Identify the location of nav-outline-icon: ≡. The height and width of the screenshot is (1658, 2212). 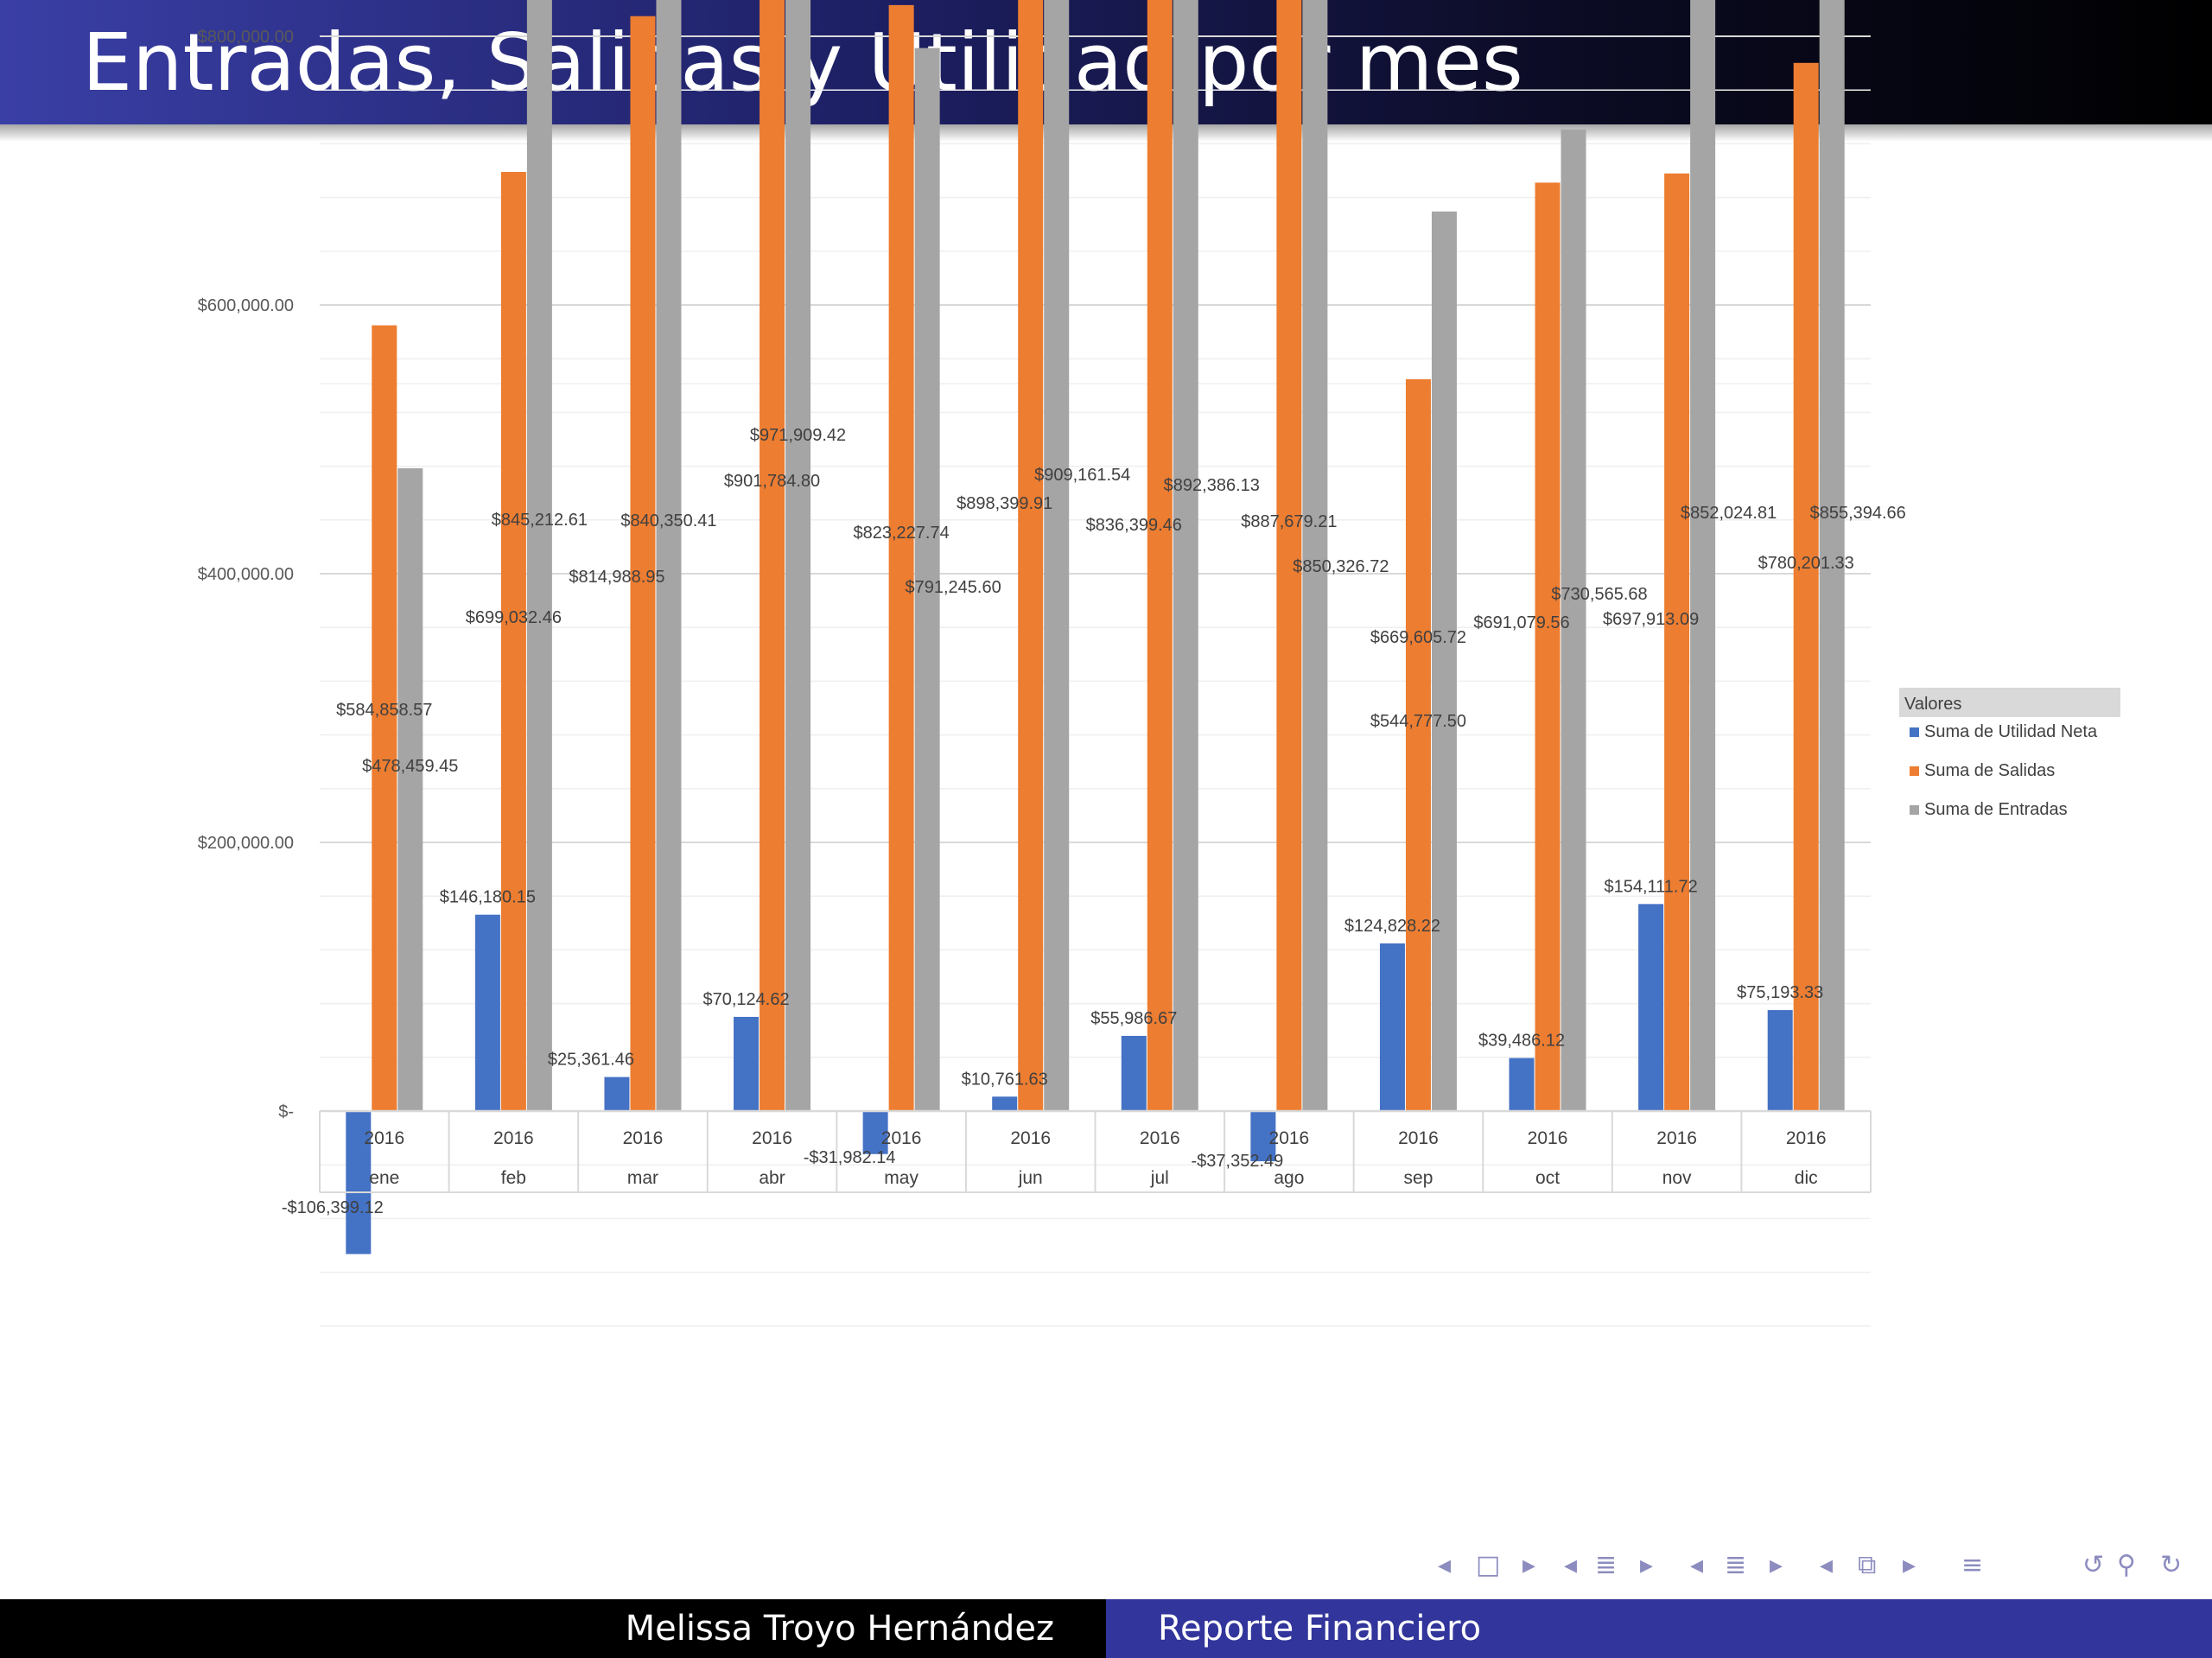
(1972, 1565).